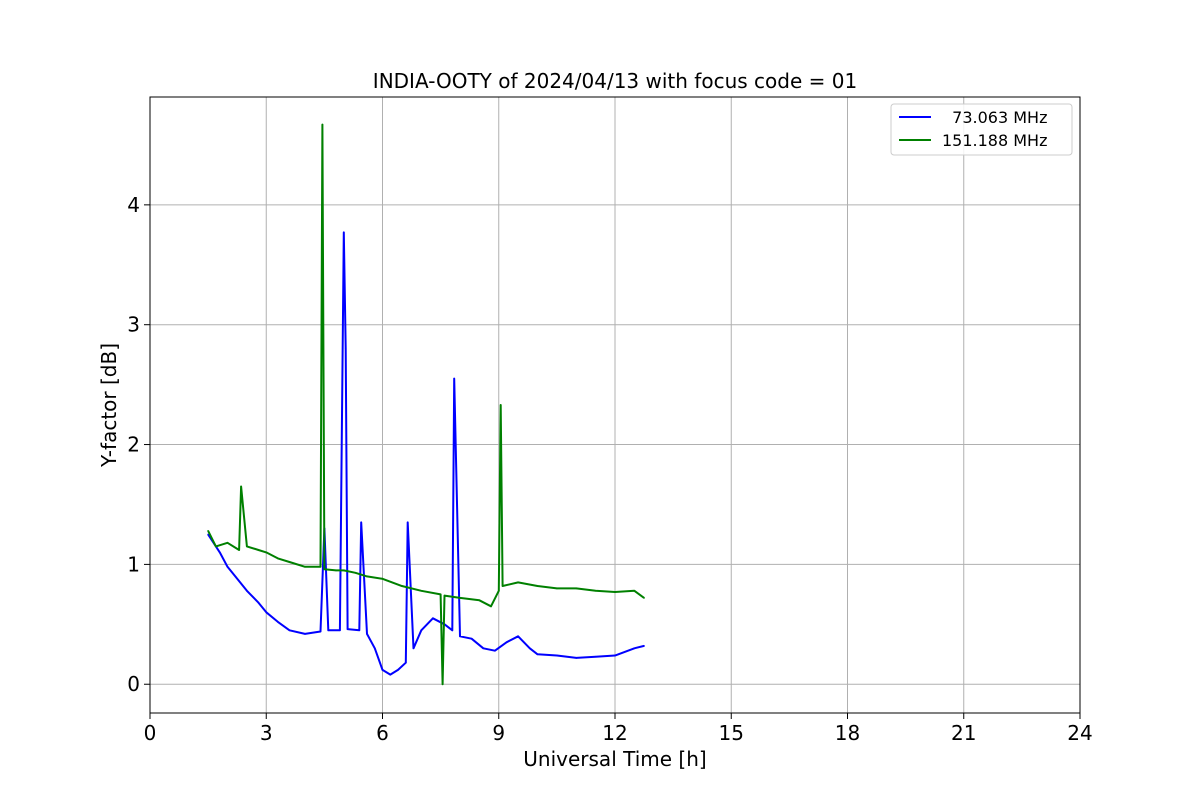  What do you see at coordinates (133, 325) in the screenshot?
I see `y-tick-label: 3` at bounding box center [133, 325].